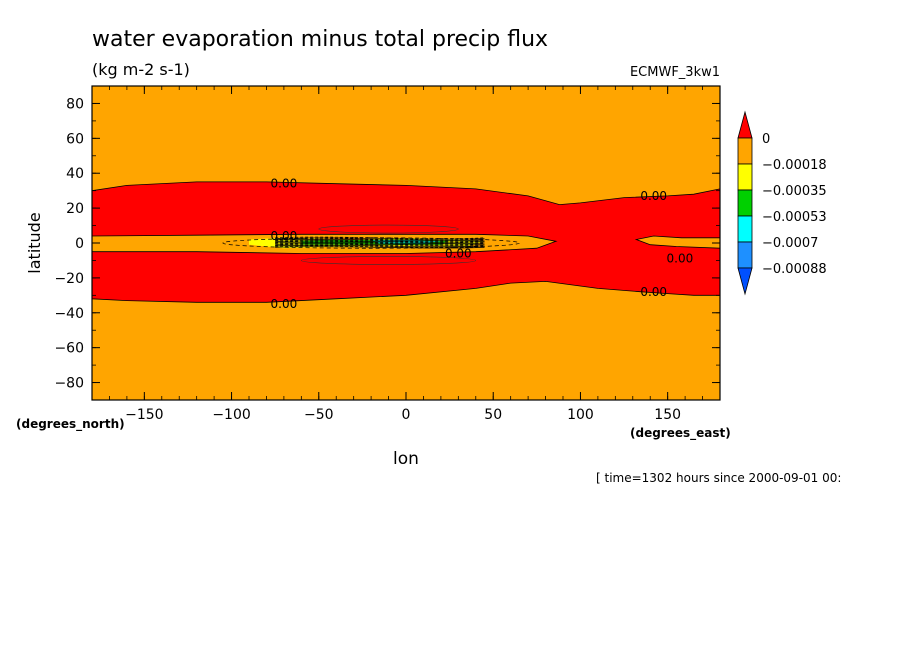 This screenshot has width=904, height=654. What do you see at coordinates (388, 229) in the screenshot?
I see `contour-north` at bounding box center [388, 229].